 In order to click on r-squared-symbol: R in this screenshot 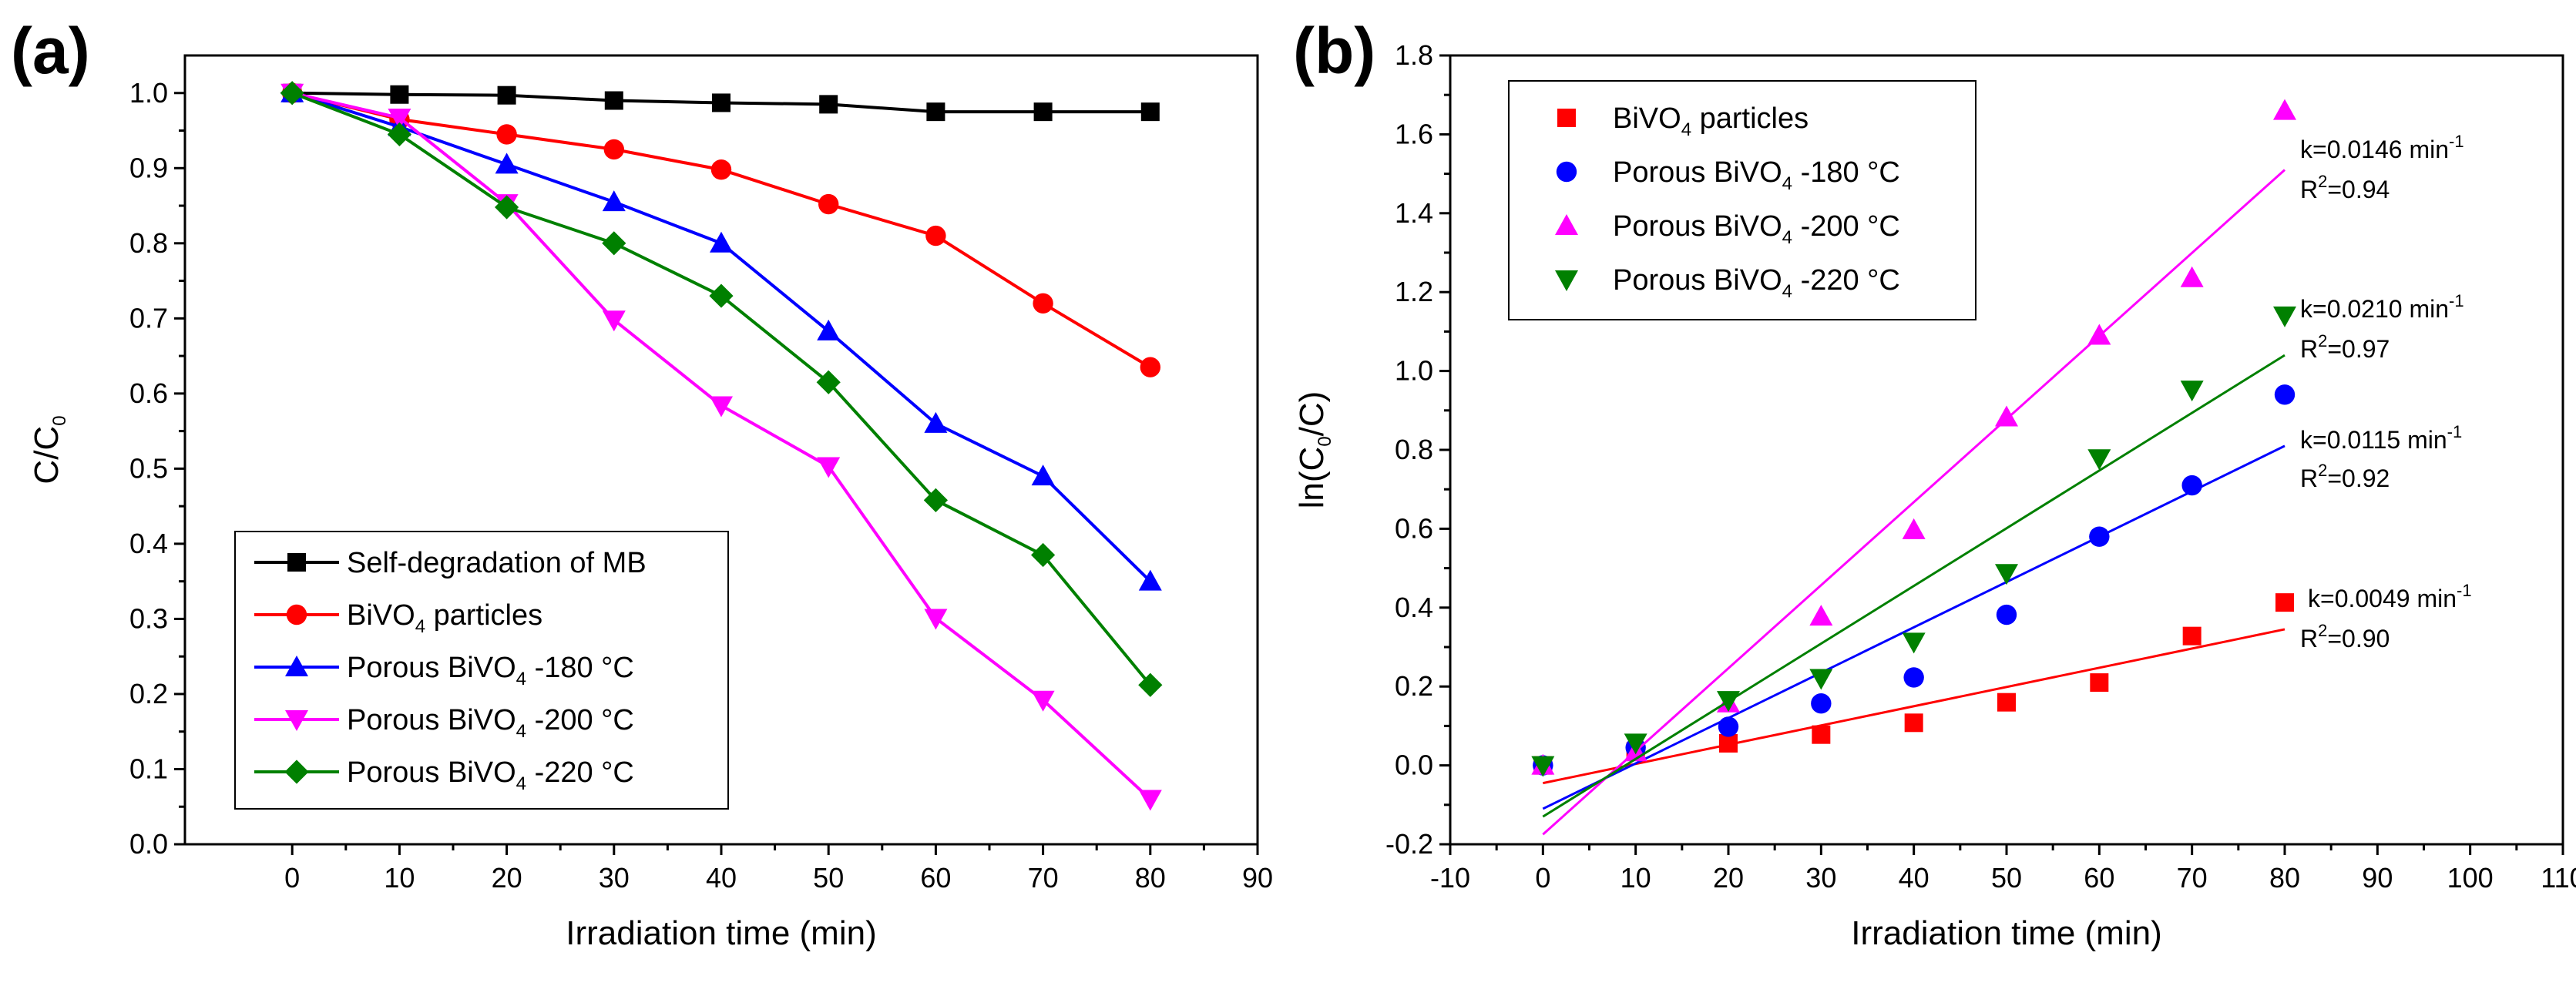, I will do `click(2309, 349)`.